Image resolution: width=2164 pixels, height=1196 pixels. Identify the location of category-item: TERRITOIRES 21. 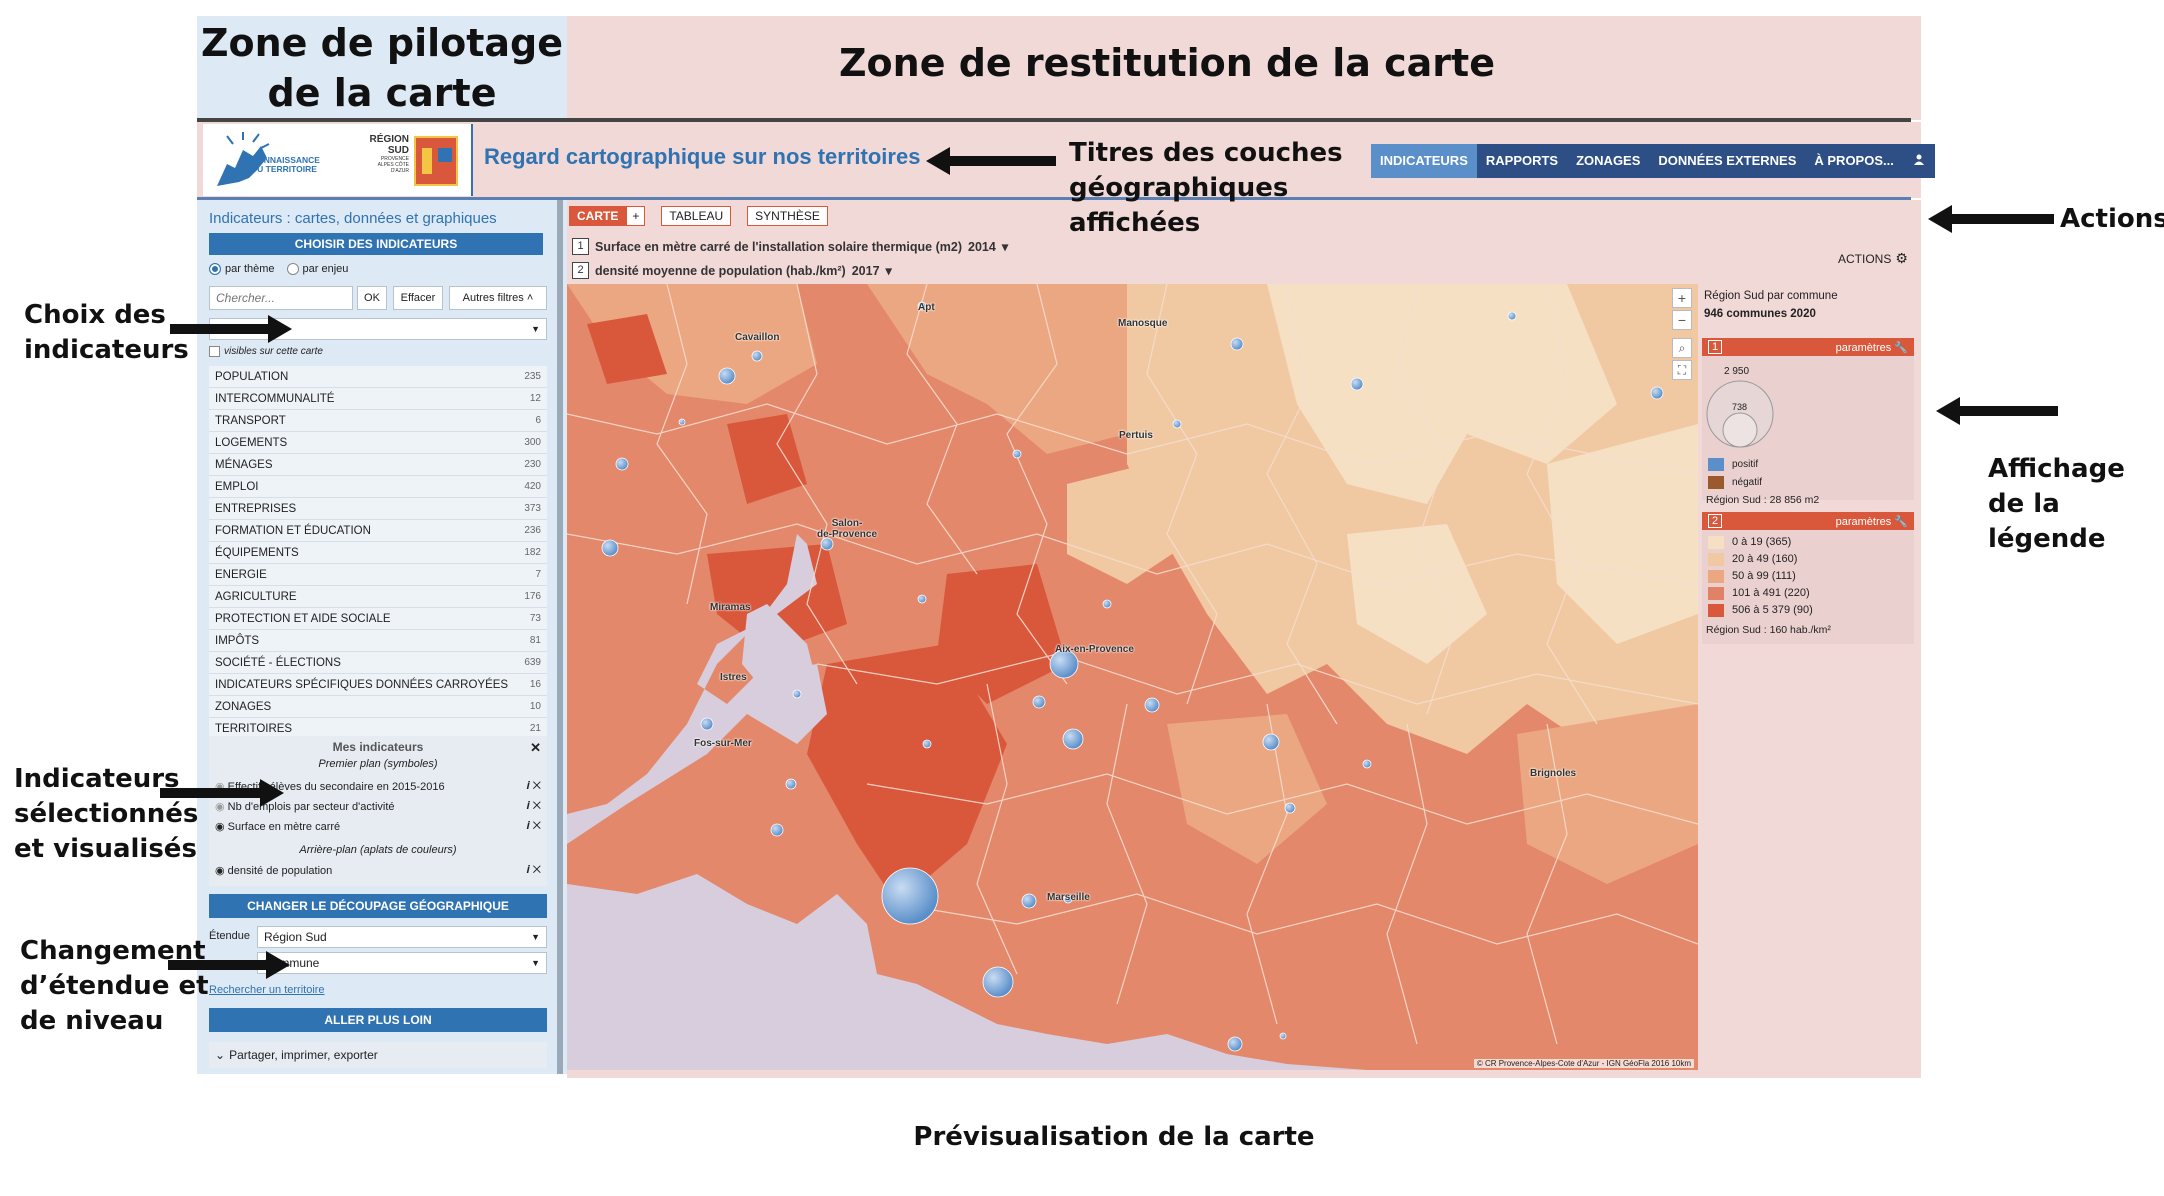
(378, 729).